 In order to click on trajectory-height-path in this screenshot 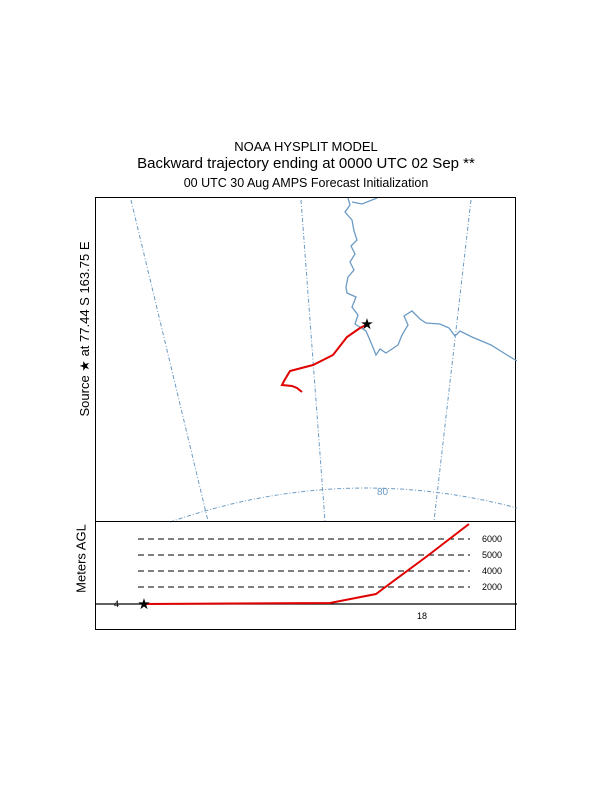, I will do `click(306, 564)`.